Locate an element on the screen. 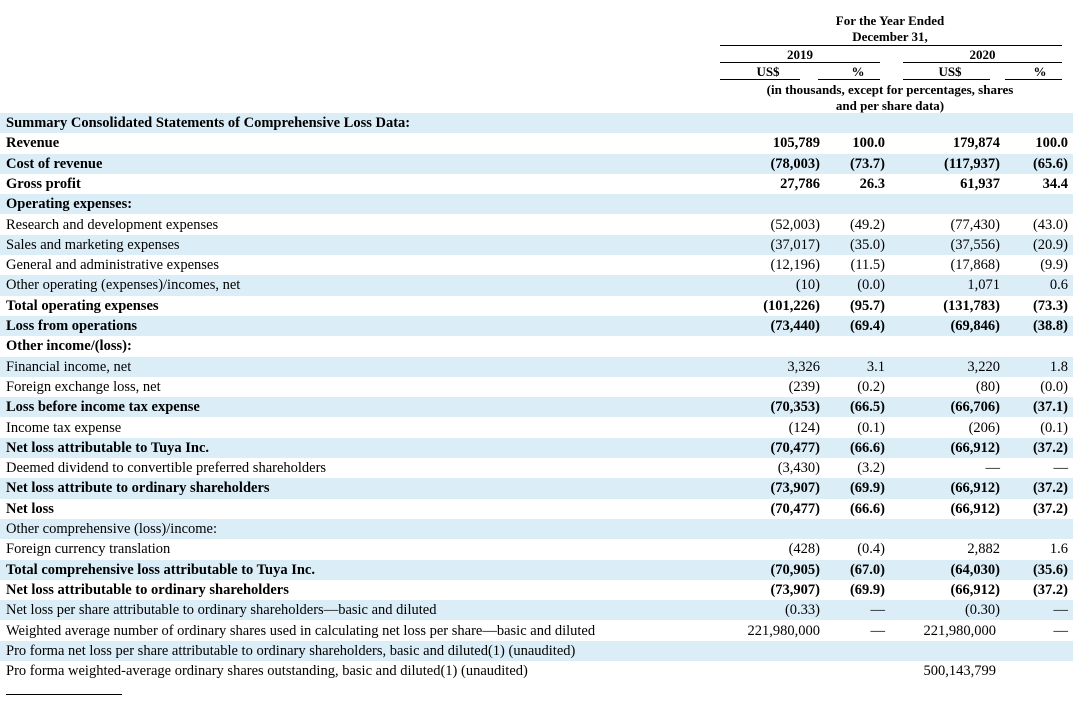  row-label: Other income/(loss): is located at coordinates (69, 346).